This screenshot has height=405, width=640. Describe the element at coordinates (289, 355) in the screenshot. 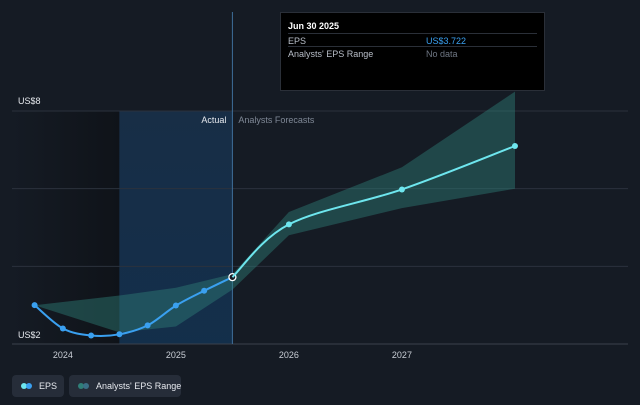

I see `x-tick-label: 2026` at that location.